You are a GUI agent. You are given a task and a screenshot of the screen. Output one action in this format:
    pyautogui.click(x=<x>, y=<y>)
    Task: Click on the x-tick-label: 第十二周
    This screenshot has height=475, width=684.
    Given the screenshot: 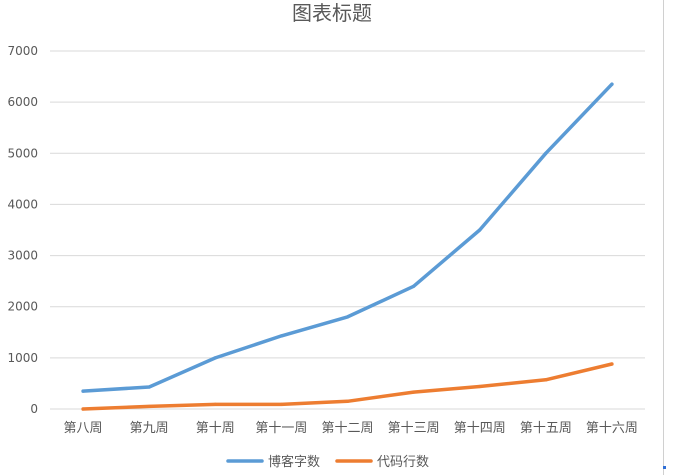 What is the action you would take?
    pyautogui.click(x=347, y=428)
    